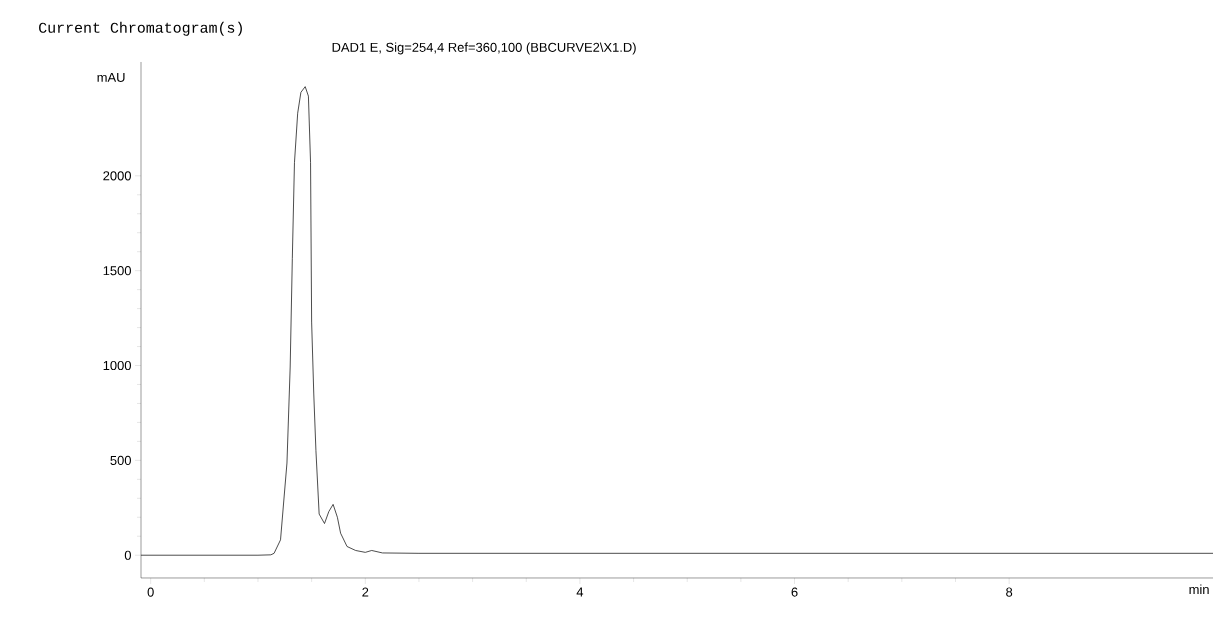 The image size is (1224, 618). What do you see at coordinates (140, 28) in the screenshot?
I see `chart-title: Current Chromatogram(s)` at bounding box center [140, 28].